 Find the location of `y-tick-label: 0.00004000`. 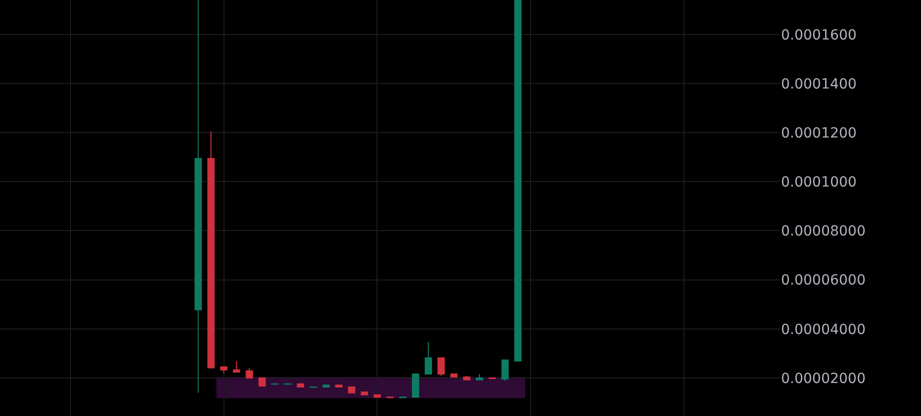

y-tick-label: 0.00004000 is located at coordinates (823, 330).